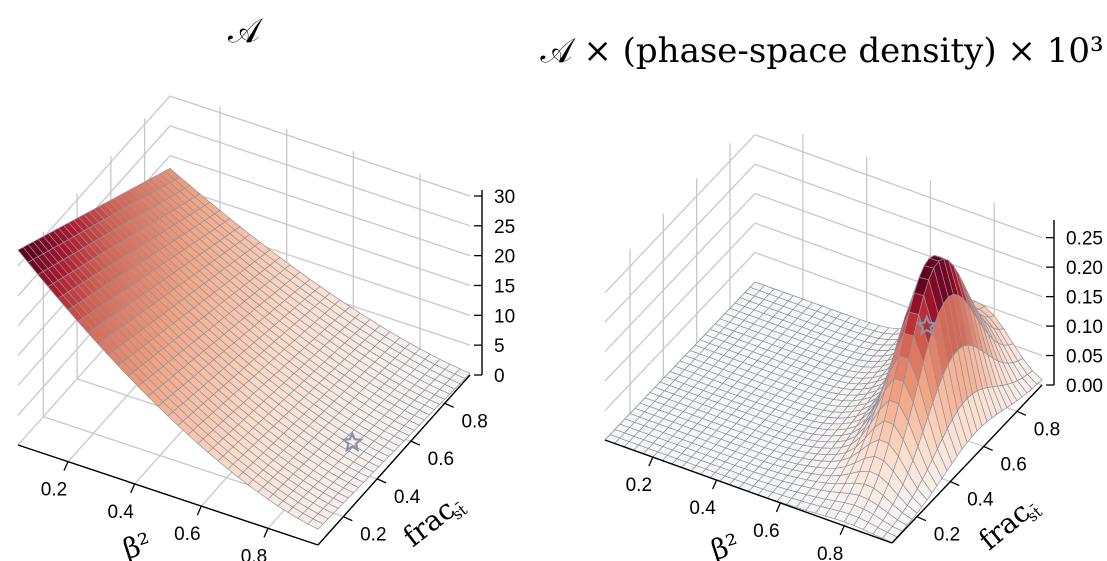  I want to click on z-tick-label: 20, so click(504, 257).